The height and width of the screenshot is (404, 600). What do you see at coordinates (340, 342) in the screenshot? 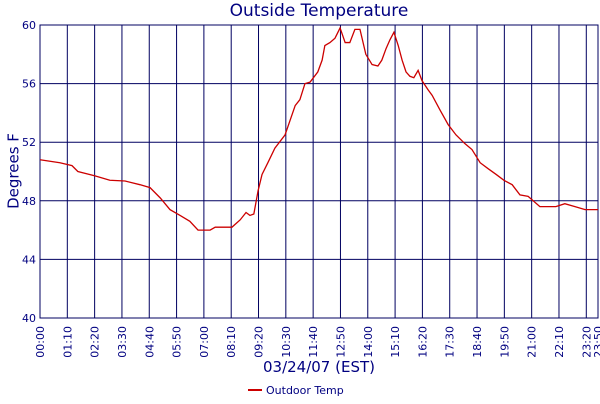
I see `x-tick-label: 12:50` at bounding box center [340, 342].